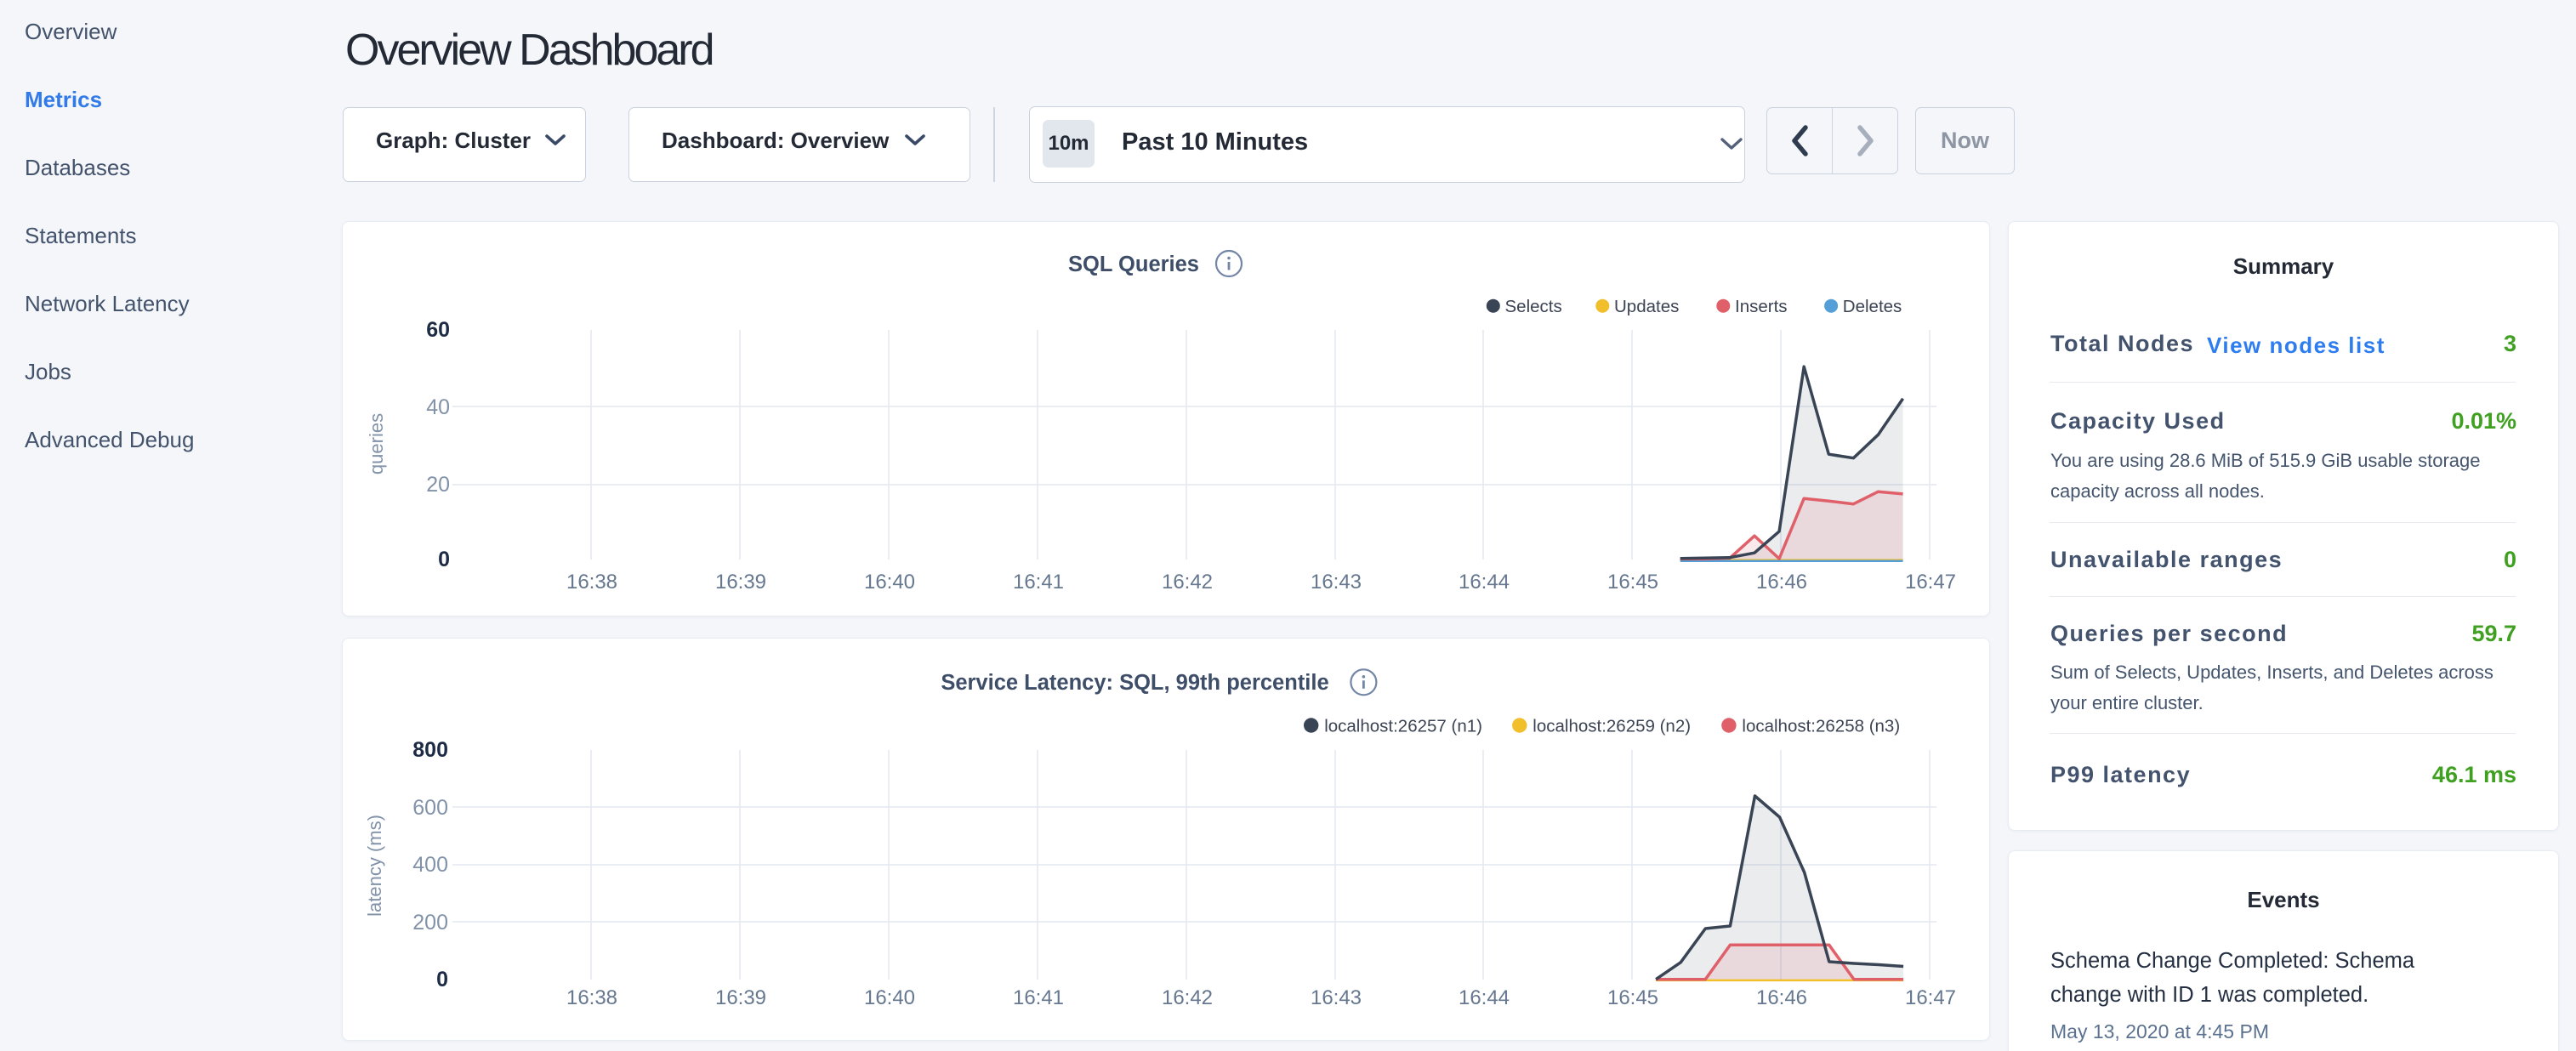 The image size is (2576, 1051). I want to click on svg-text: 400, so click(430, 865).